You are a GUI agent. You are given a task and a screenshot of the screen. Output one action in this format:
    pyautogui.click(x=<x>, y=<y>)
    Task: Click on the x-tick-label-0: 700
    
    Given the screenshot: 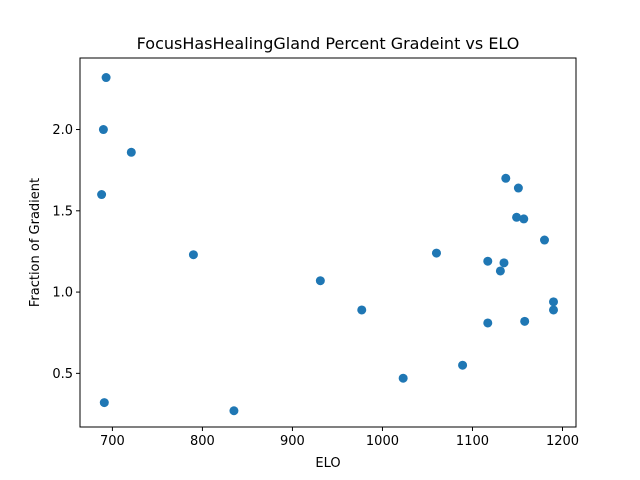 What is the action you would take?
    pyautogui.click(x=112, y=441)
    